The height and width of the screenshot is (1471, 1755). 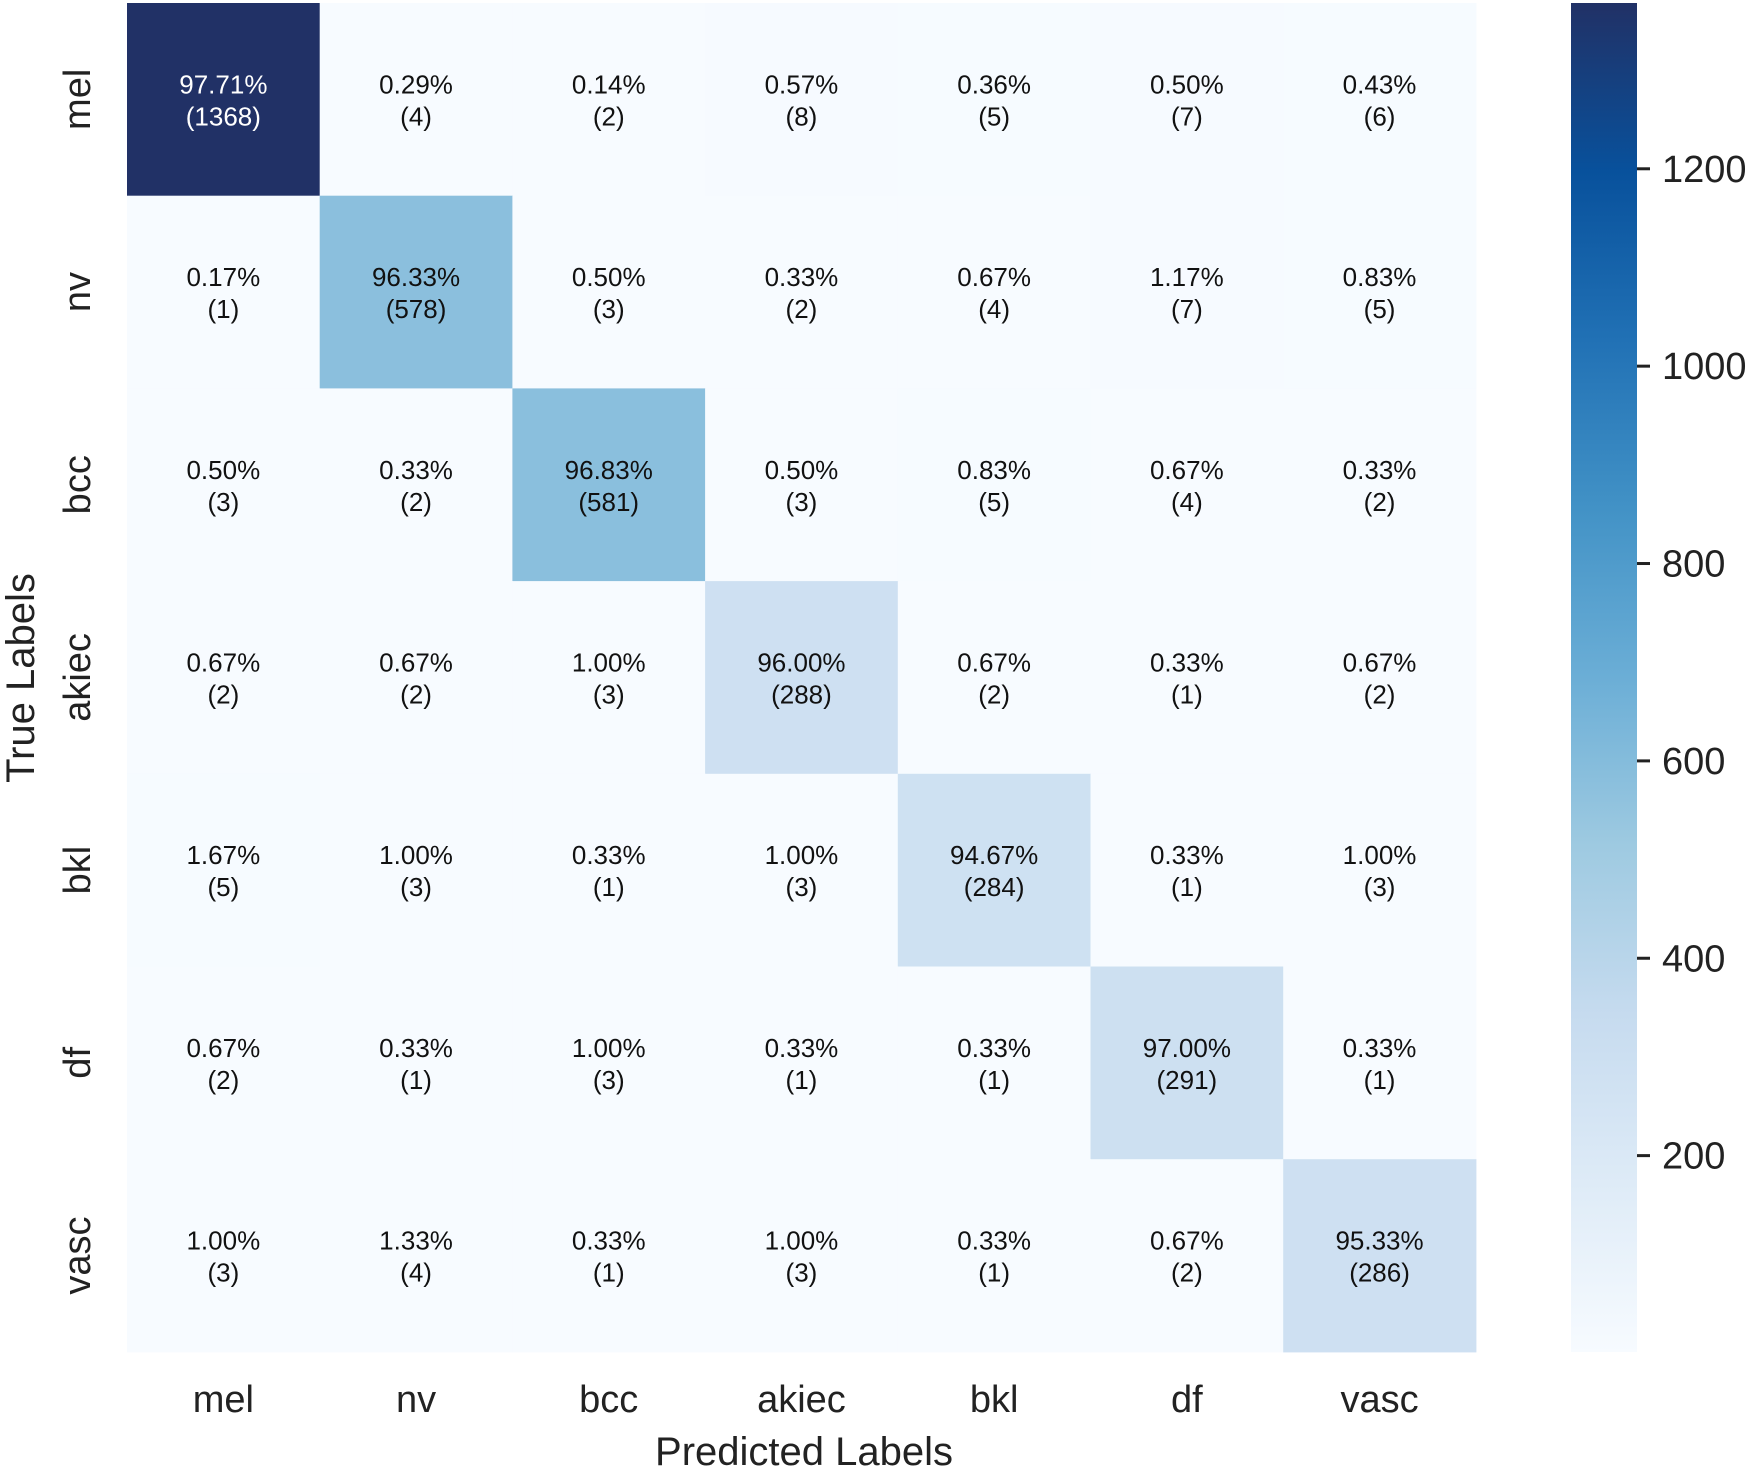 What do you see at coordinates (1693, 565) in the screenshot?
I see `colorbar-tick-label: 800` at bounding box center [1693, 565].